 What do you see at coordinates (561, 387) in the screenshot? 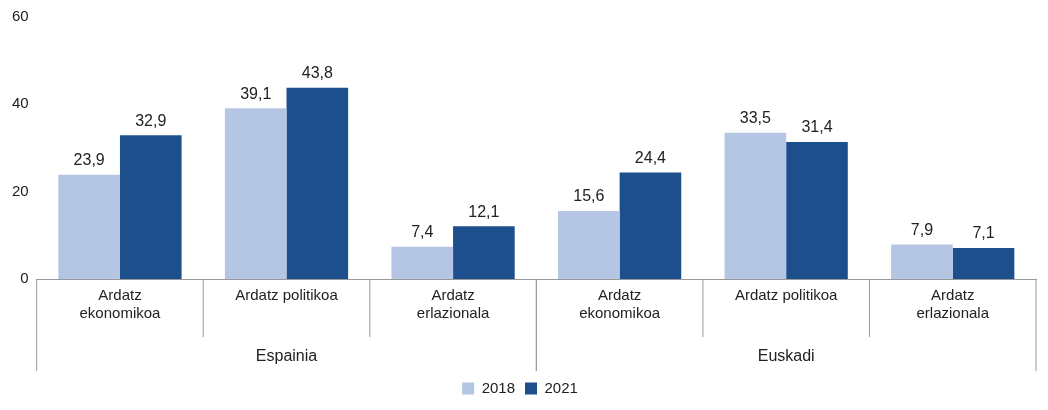
I see `legend-label: 2021` at bounding box center [561, 387].